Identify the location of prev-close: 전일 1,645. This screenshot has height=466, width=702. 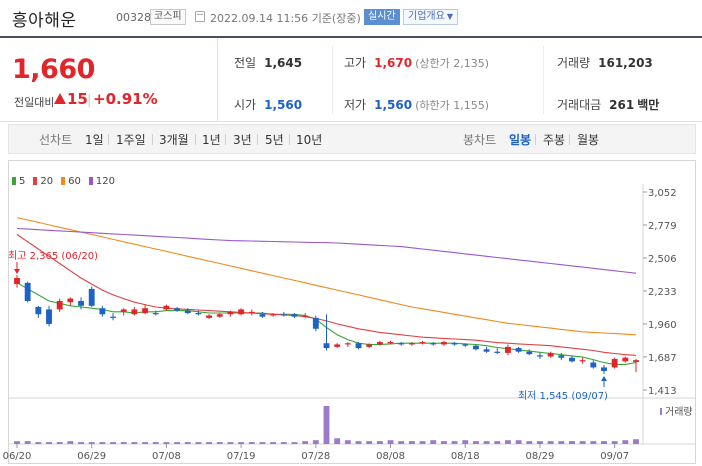
(268, 63).